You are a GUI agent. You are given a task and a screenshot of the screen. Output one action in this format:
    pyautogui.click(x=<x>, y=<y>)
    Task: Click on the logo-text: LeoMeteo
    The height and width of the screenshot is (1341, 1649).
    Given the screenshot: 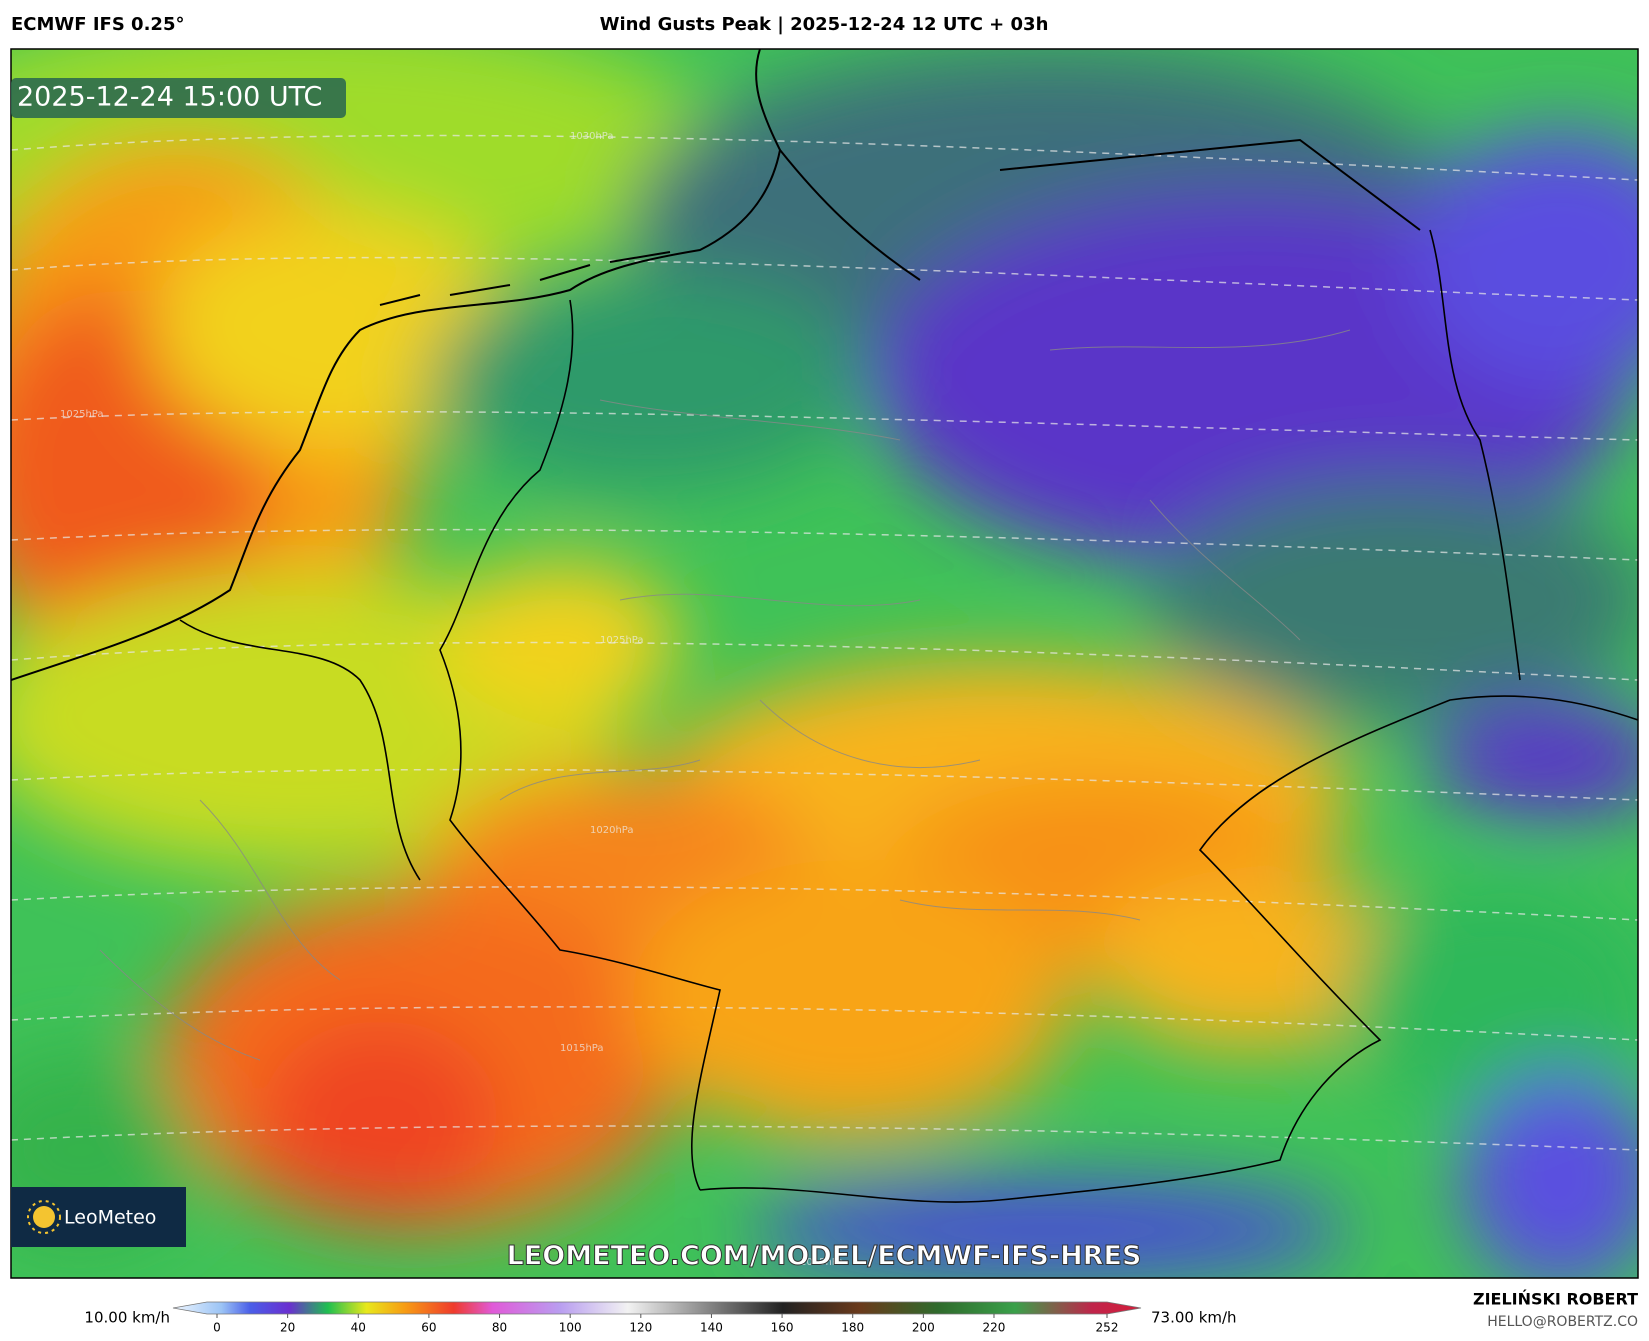 What is the action you would take?
    pyautogui.click(x=110, y=1218)
    